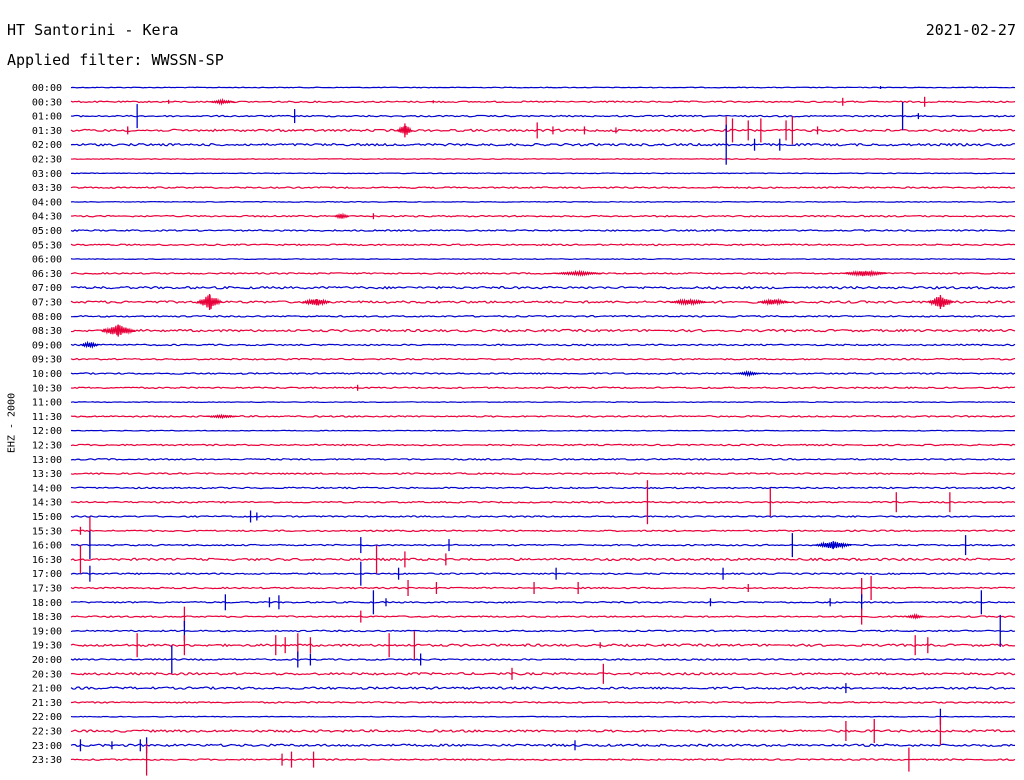 Image resolution: width=1024 pixels, height=780 pixels. Describe the element at coordinates (47, 460) in the screenshot. I see `row-label: 13:00` at that location.